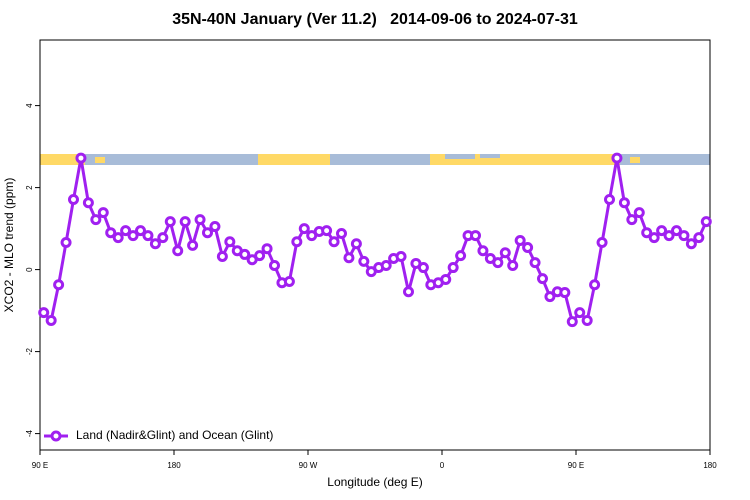 This screenshot has width=750, height=500. Describe the element at coordinates (29, 433) in the screenshot. I see `y-tick-label: -4` at that location.